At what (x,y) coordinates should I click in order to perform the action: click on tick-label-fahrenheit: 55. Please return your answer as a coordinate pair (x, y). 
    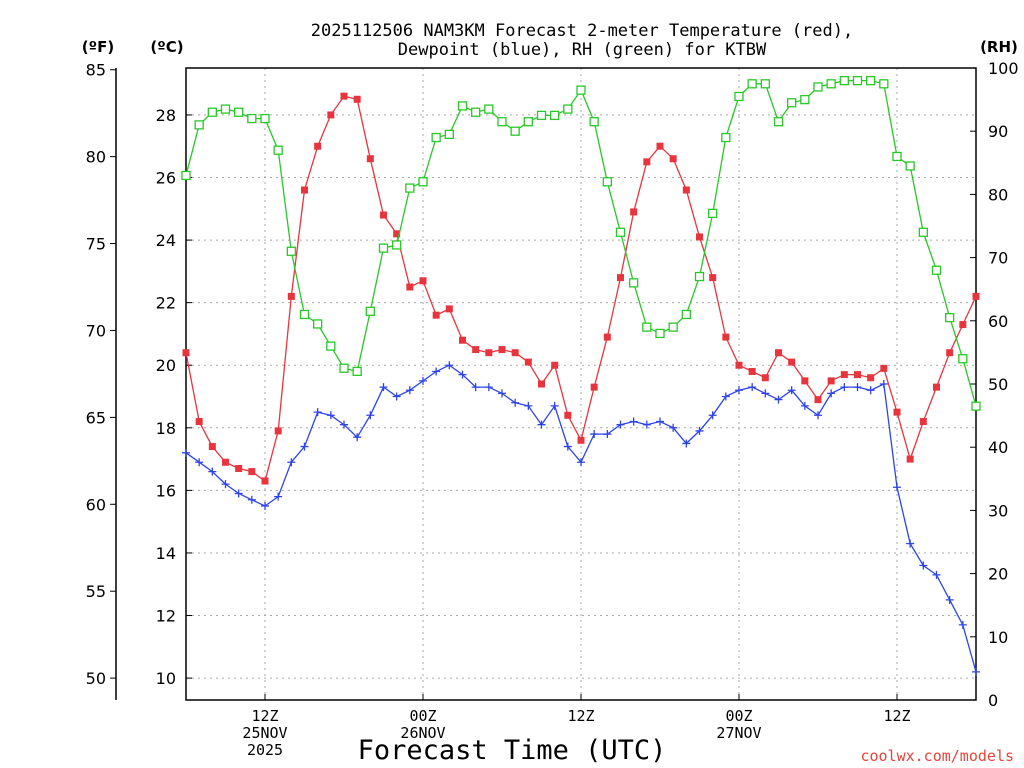
    Looking at the image, I should click on (96, 591).